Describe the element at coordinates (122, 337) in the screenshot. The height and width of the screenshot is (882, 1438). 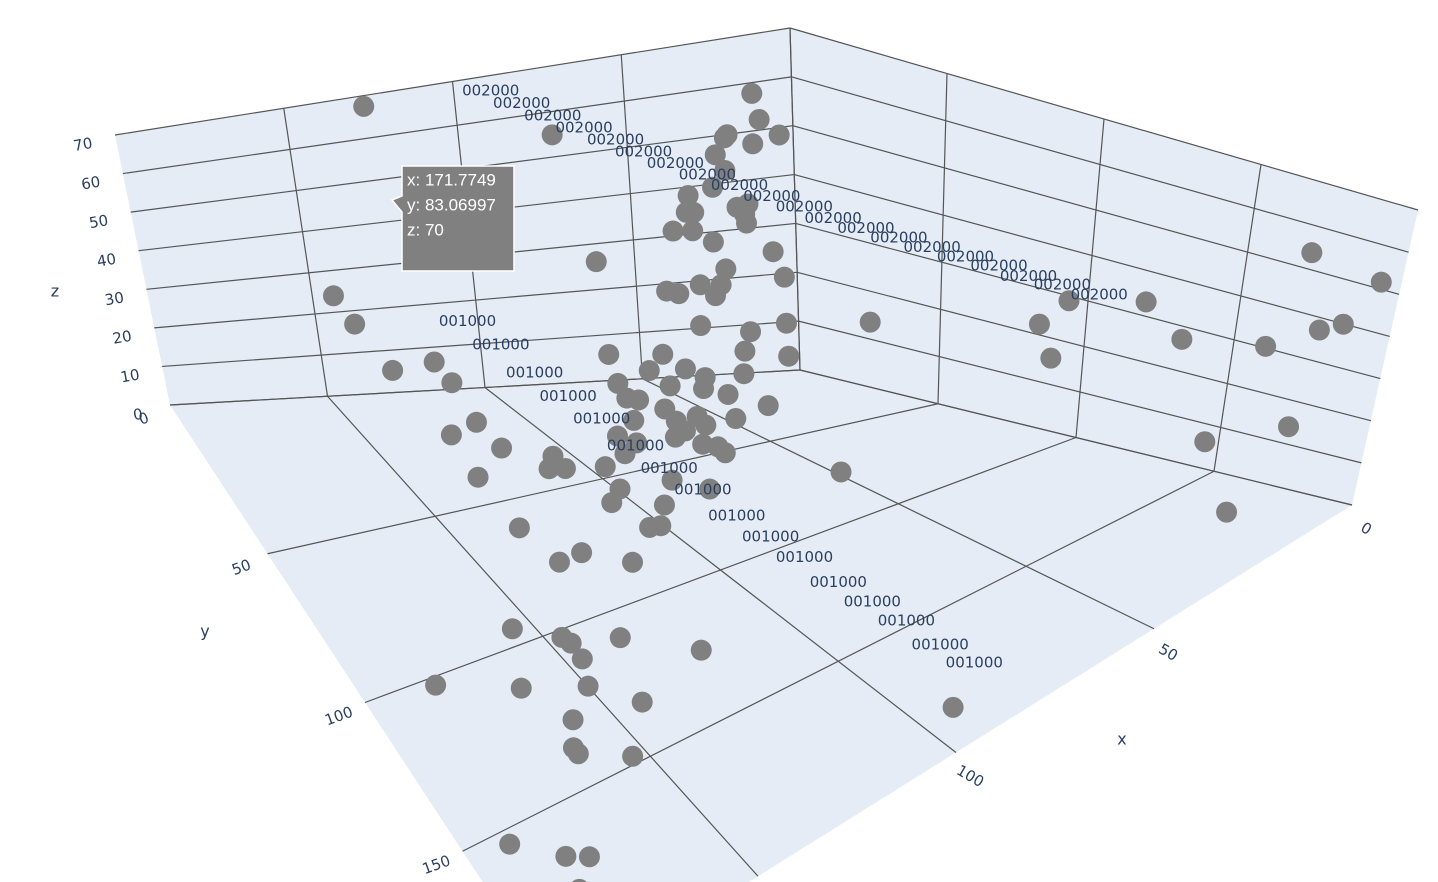
I see `tick-label: 20` at that location.